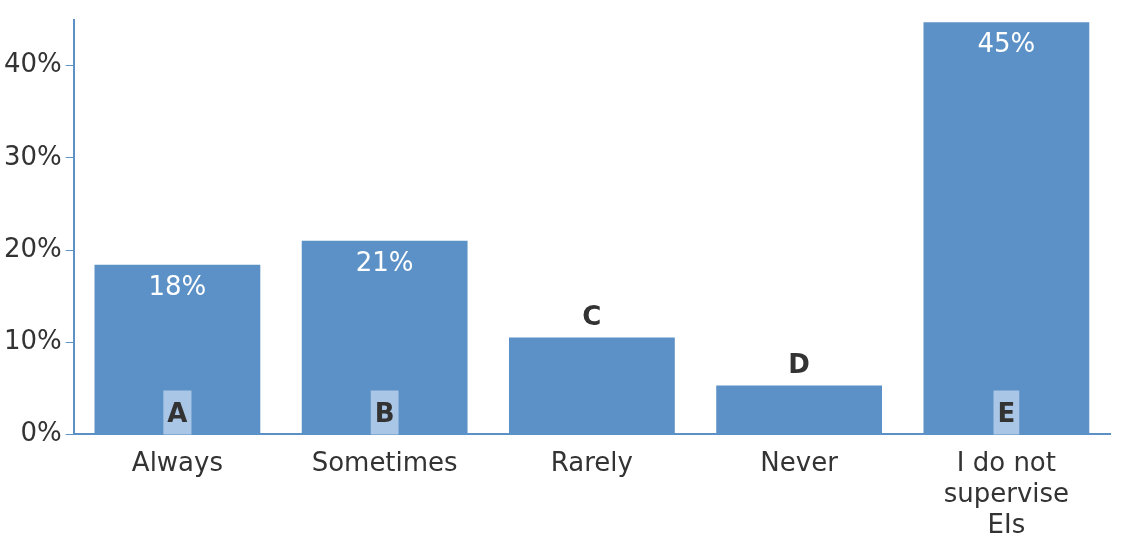  I want to click on x-tick-label: Never, so click(799, 461).